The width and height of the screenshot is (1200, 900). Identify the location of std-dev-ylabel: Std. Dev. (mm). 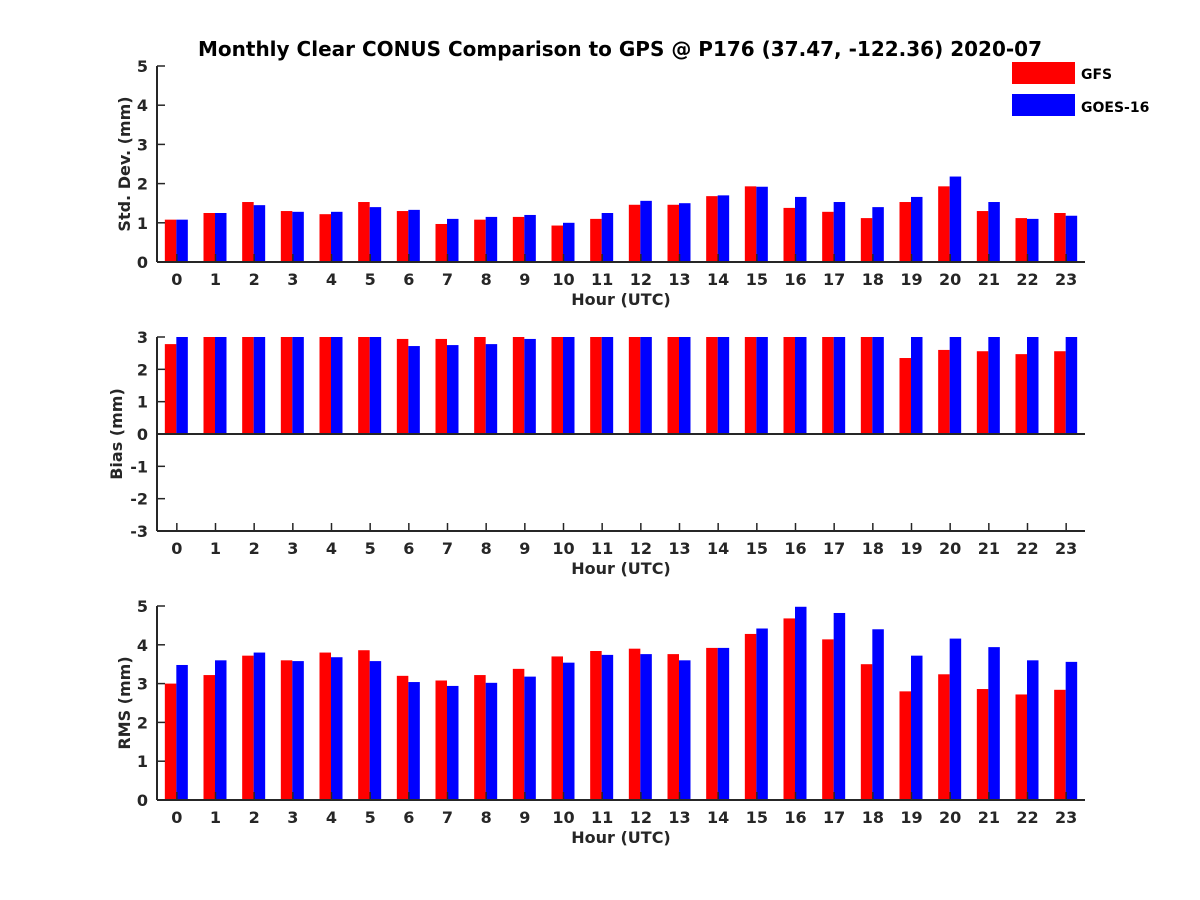
(124, 163).